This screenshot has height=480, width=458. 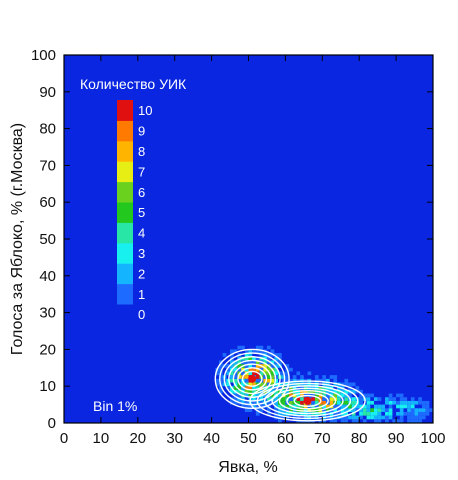 I want to click on colorbar-label: 3, so click(x=141, y=253).